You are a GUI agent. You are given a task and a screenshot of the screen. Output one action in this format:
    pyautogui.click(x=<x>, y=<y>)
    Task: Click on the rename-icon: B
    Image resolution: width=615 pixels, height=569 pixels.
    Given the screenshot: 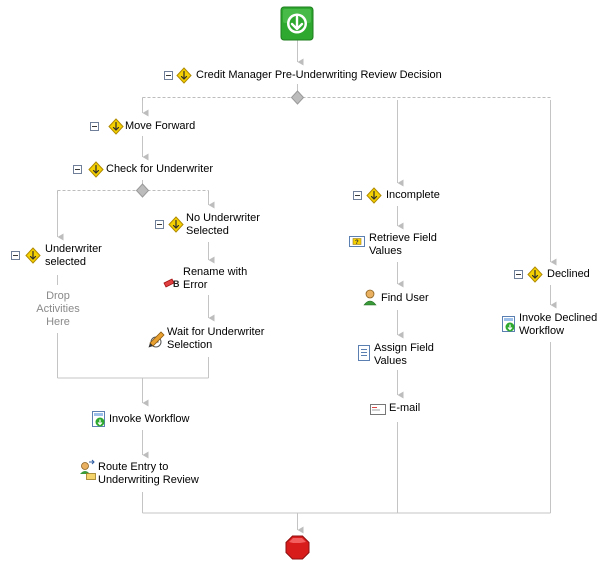 What is the action you would take?
    pyautogui.click(x=171, y=283)
    